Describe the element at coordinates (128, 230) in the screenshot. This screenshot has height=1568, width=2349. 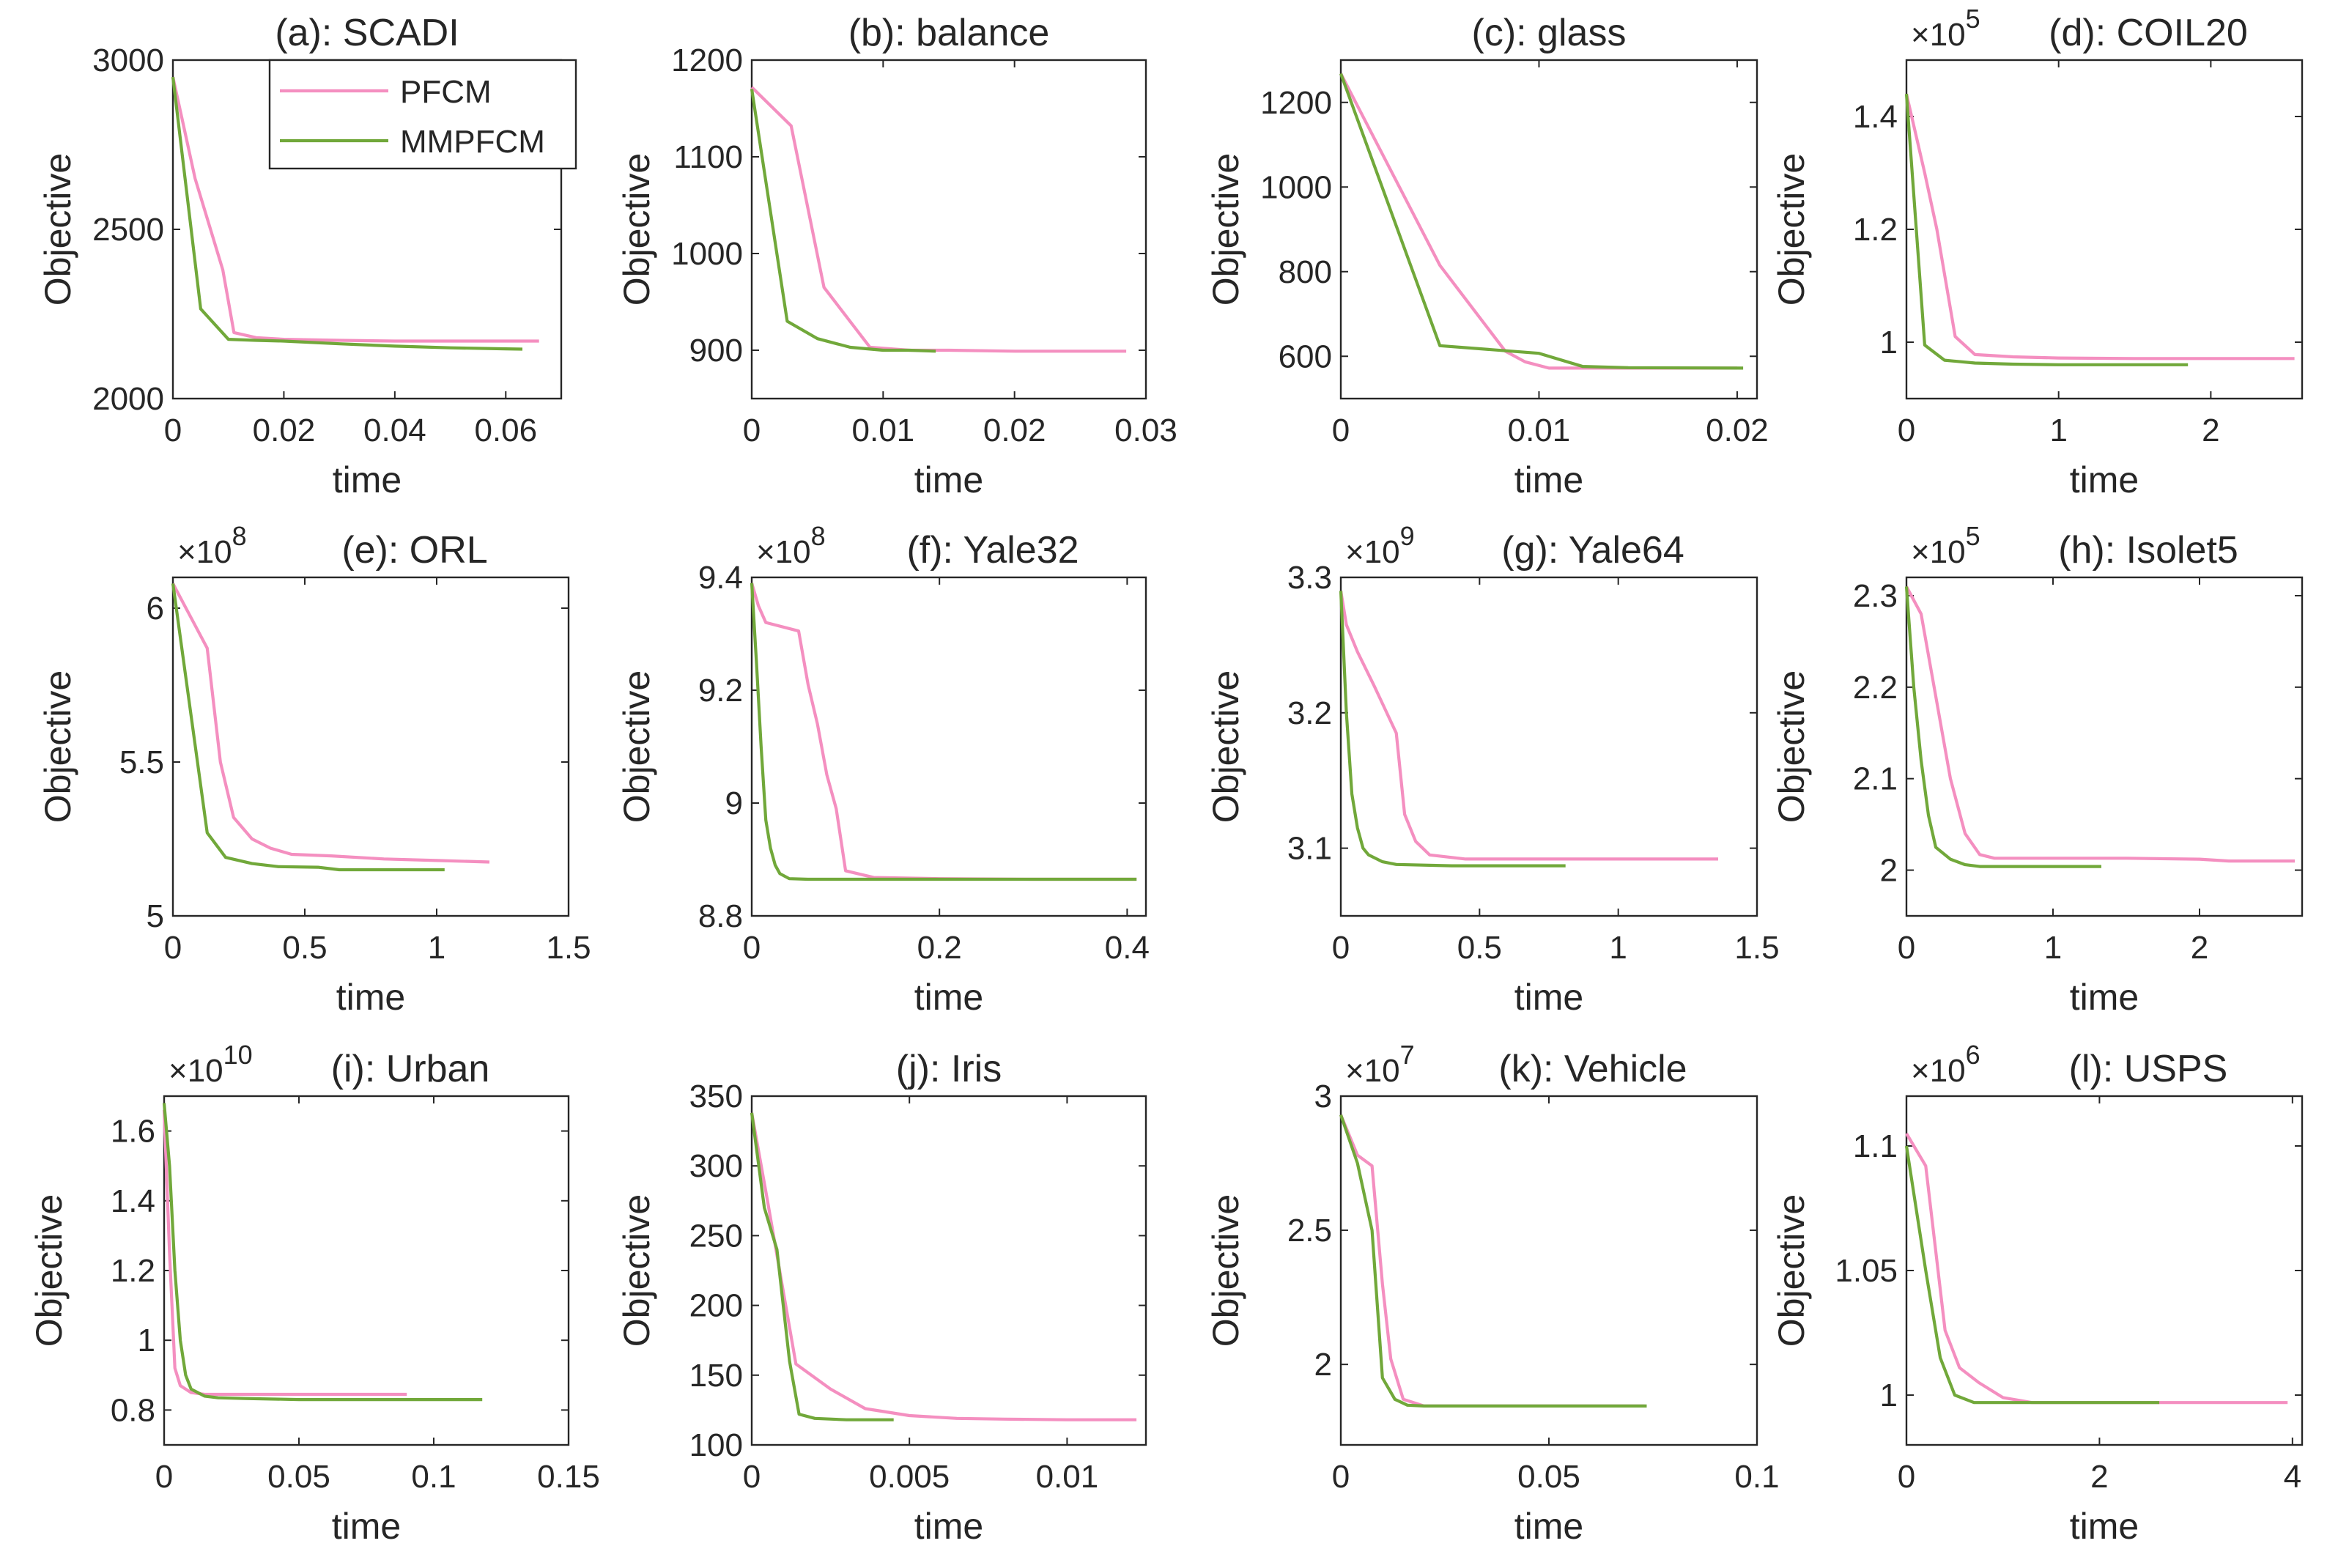
I see `y-tick-label: 2500` at that location.